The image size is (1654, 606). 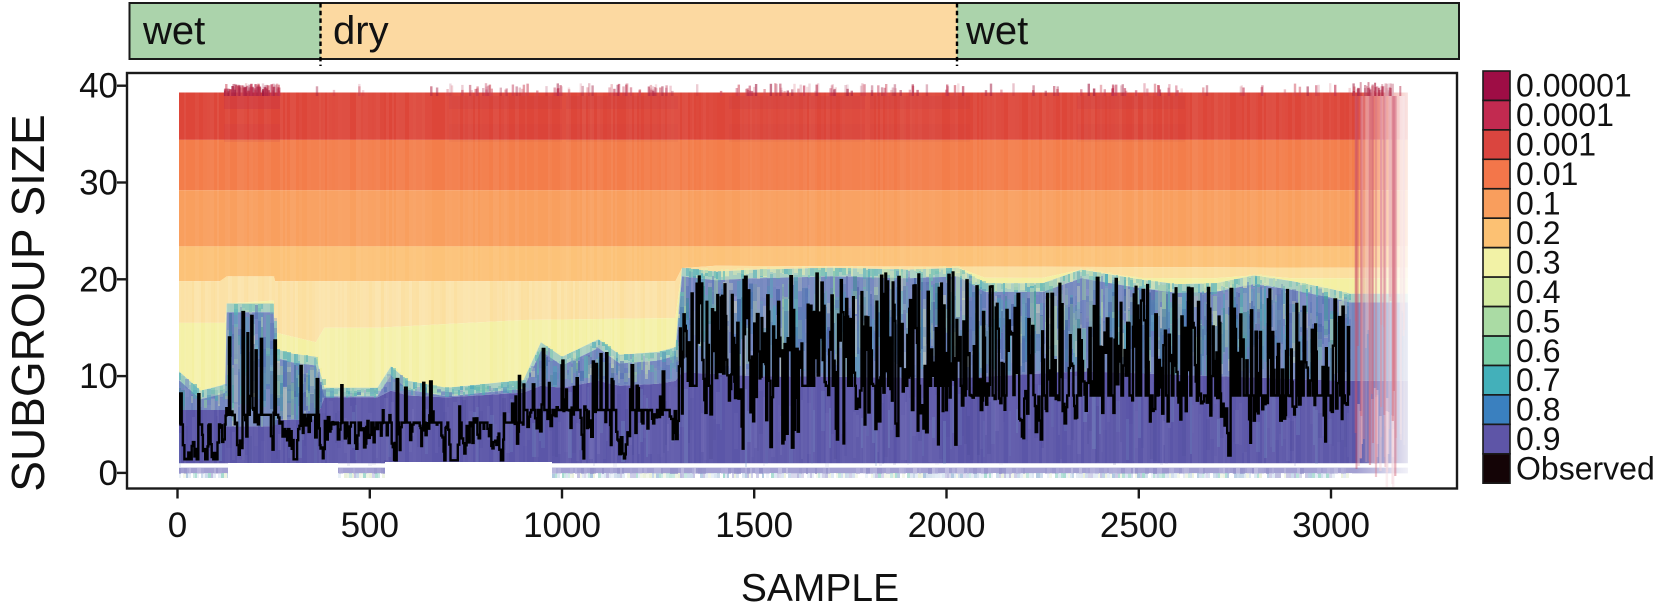 What do you see at coordinates (1538, 351) in the screenshot?
I see `svg-text: 0.6` at bounding box center [1538, 351].